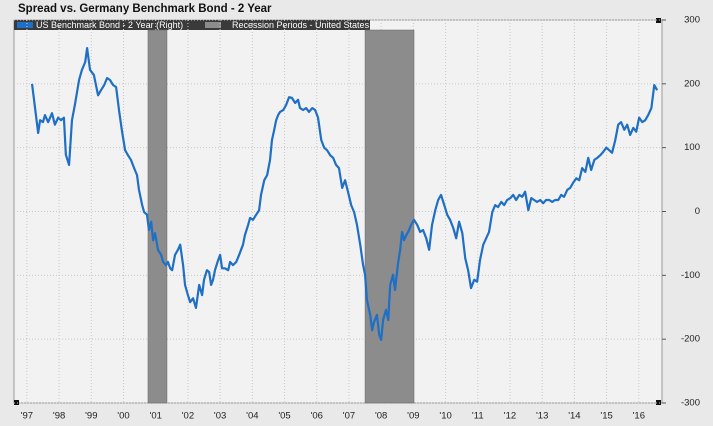  What do you see at coordinates (192, 25) in the screenshot?
I see `legend-bar` at bounding box center [192, 25].